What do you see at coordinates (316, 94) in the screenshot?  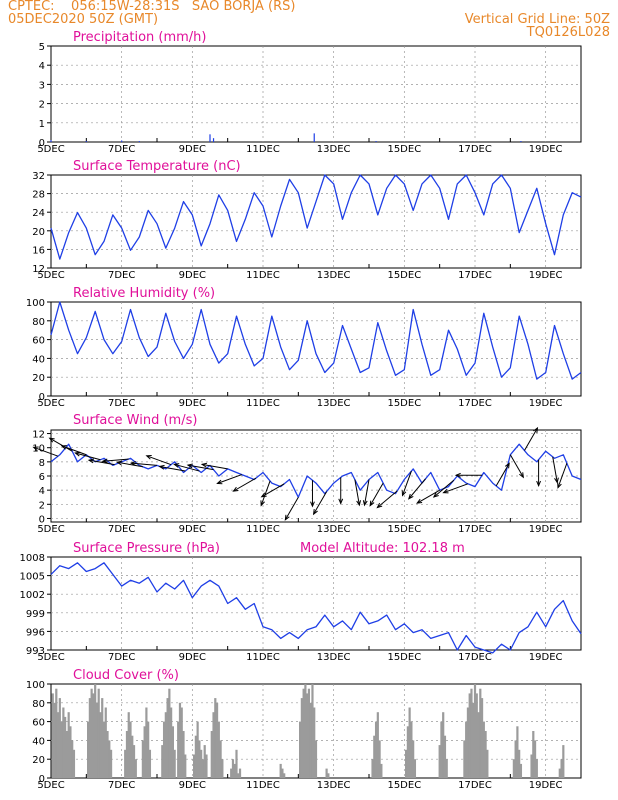 I see `panel-0-frame` at bounding box center [316, 94].